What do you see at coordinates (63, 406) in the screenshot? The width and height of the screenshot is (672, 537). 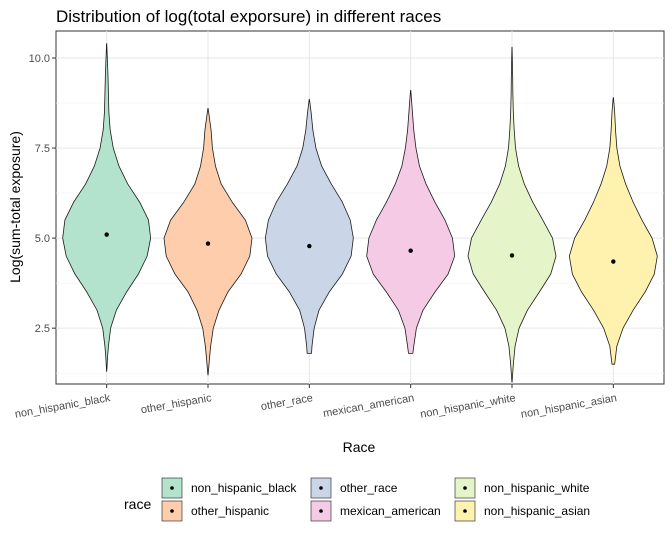 I see `x-tick-label: non_hispanic_black` at bounding box center [63, 406].